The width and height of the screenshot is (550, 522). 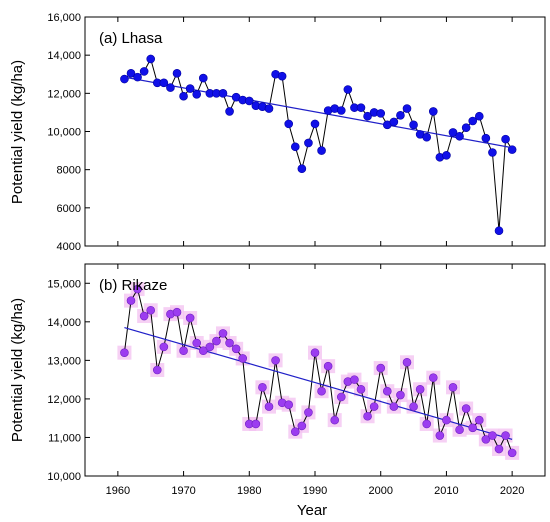 I want to click on x-tick-label: 1990, so click(x=315, y=491).